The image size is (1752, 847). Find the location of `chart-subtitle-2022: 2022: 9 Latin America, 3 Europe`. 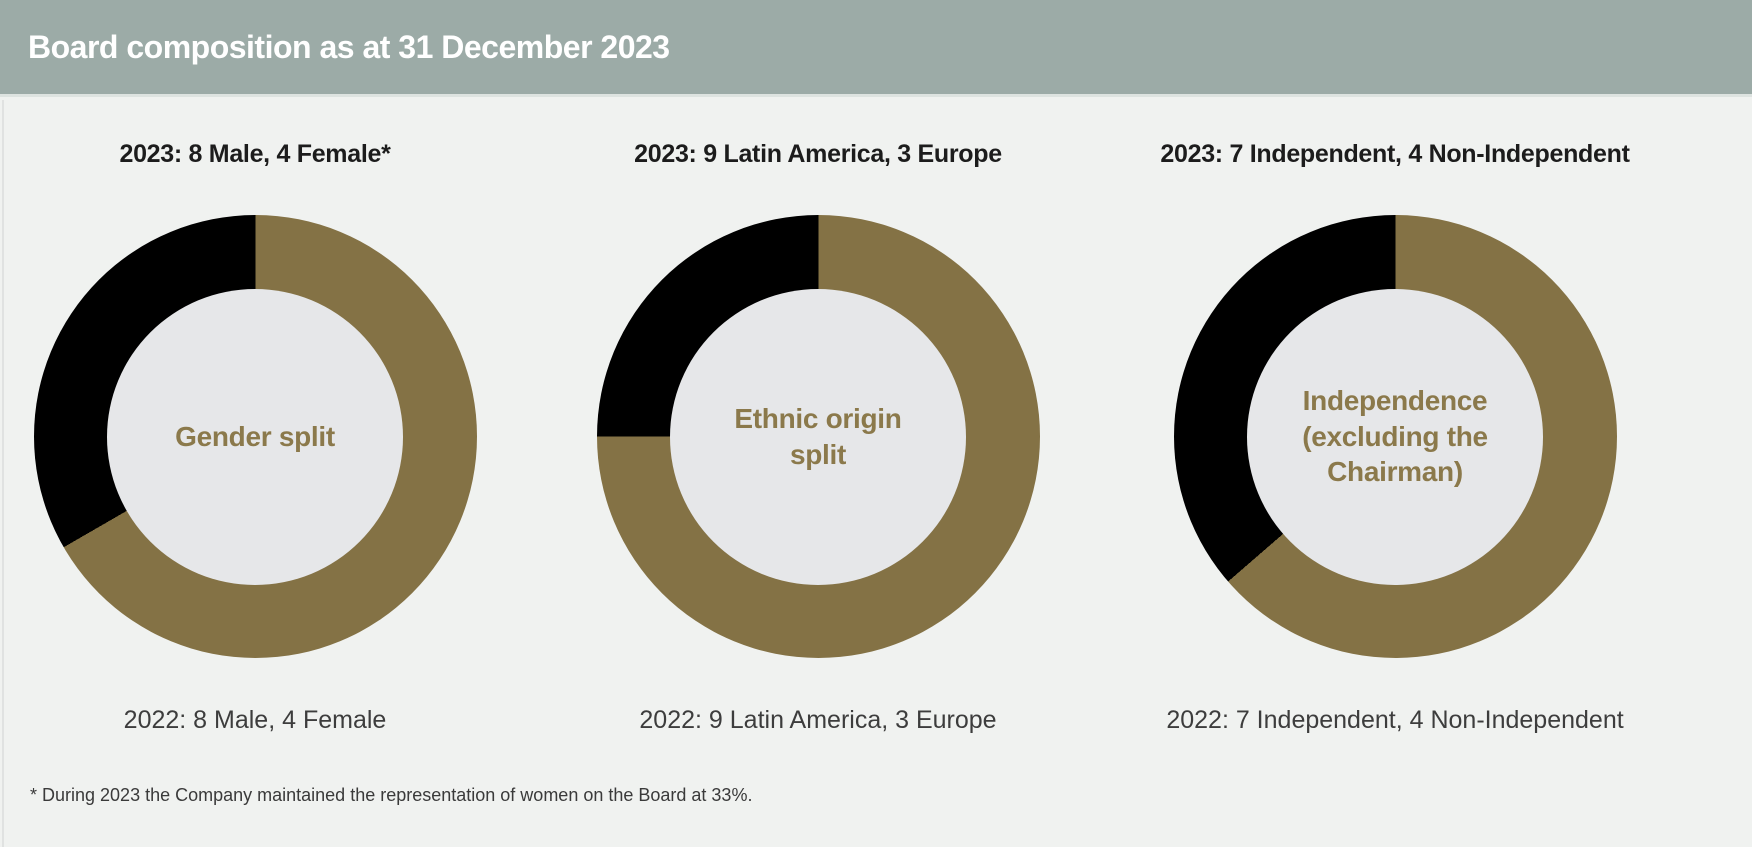

chart-subtitle-2022: 2022: 9 Latin America, 3 Europe is located at coordinates (818, 720).